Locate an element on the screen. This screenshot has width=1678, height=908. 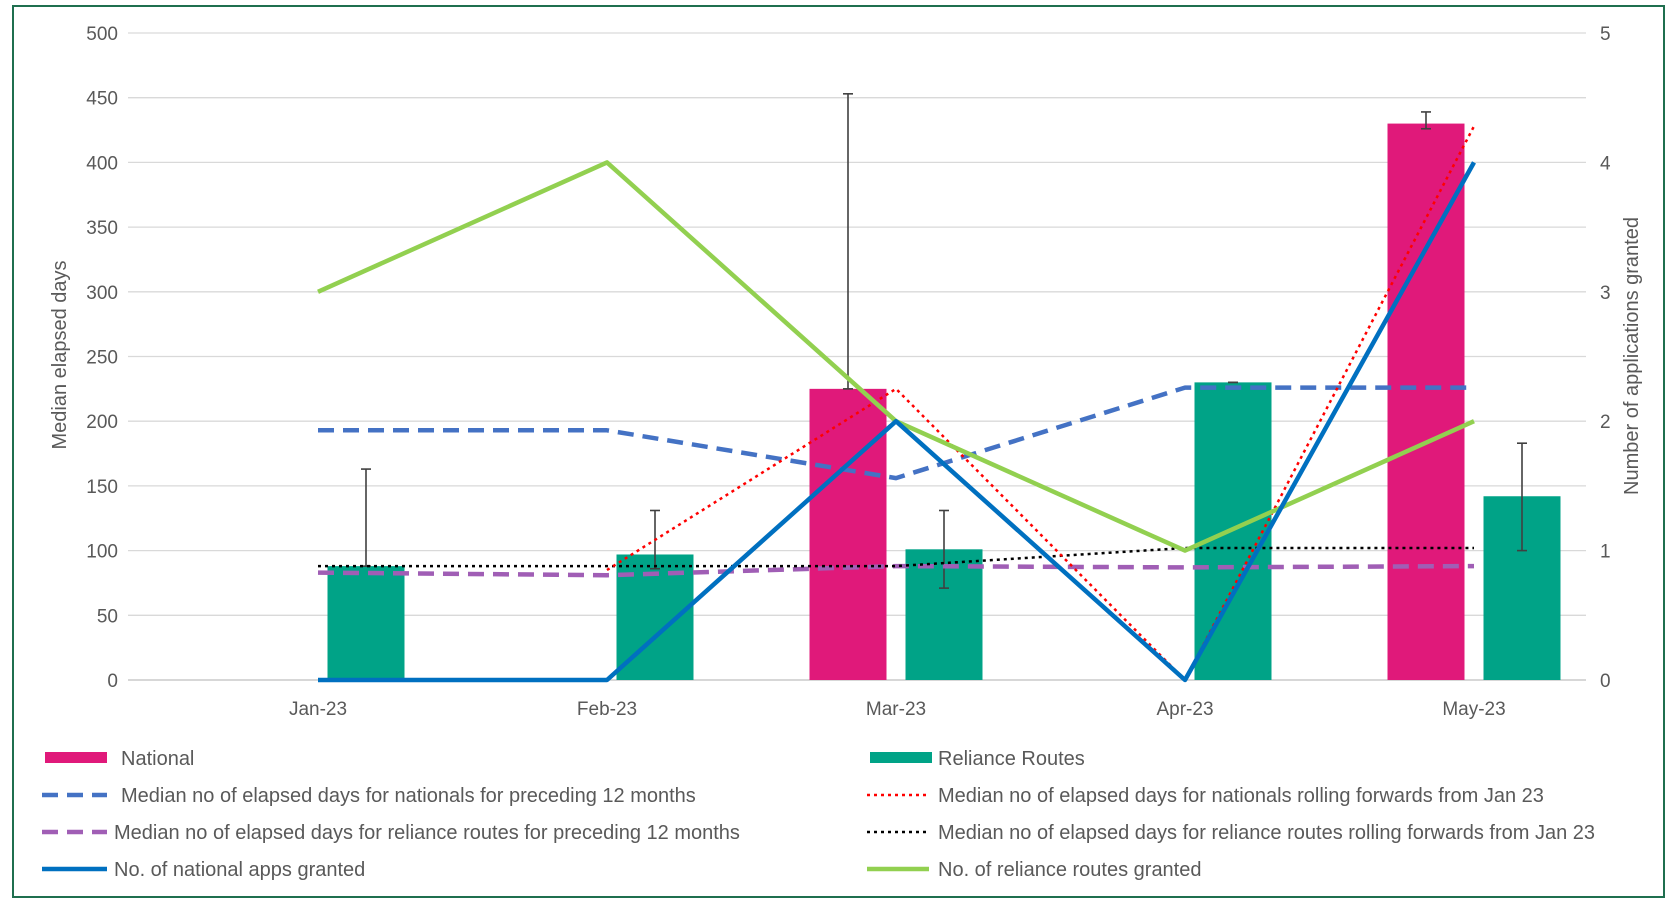
y-tick-label: 200 is located at coordinates (102, 422).